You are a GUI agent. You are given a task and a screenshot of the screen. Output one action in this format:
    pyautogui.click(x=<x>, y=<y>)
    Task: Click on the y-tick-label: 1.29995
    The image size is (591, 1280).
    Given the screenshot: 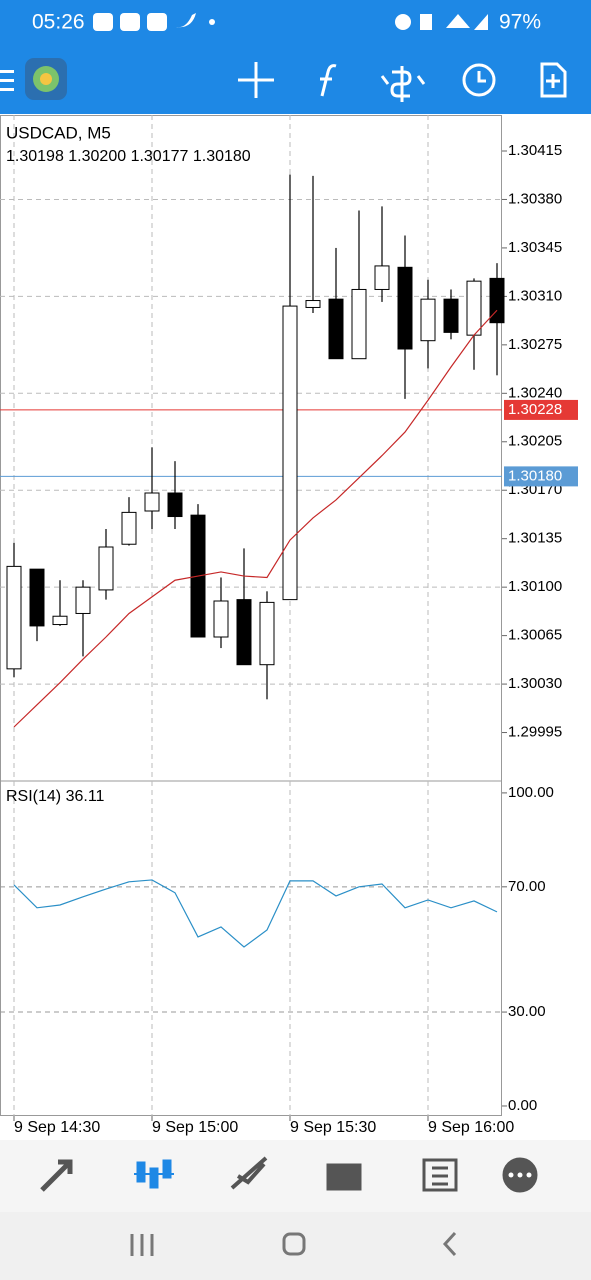 What is the action you would take?
    pyautogui.click(x=535, y=732)
    